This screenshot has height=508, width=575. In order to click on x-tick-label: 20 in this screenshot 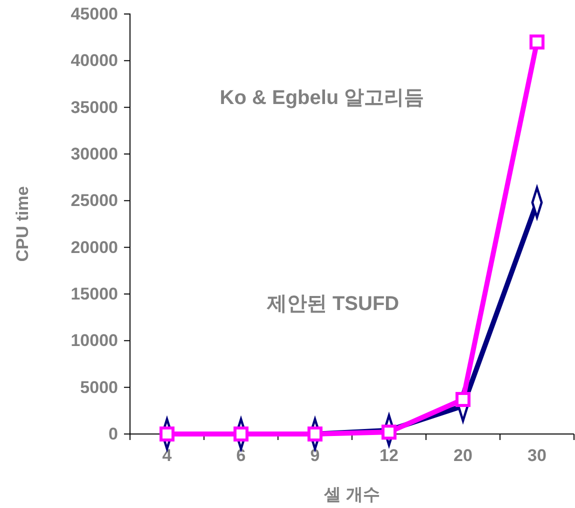, I will do `click(463, 455)`.